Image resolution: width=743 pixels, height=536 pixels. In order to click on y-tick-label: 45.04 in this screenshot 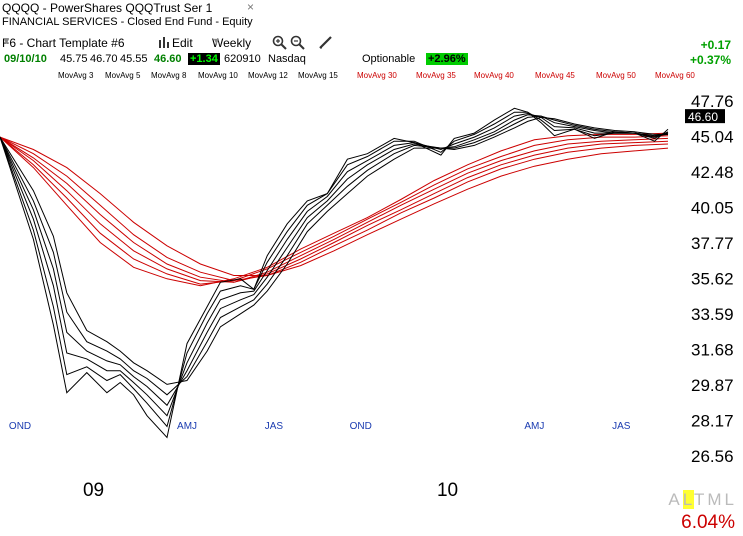, I will do `click(712, 137)`.